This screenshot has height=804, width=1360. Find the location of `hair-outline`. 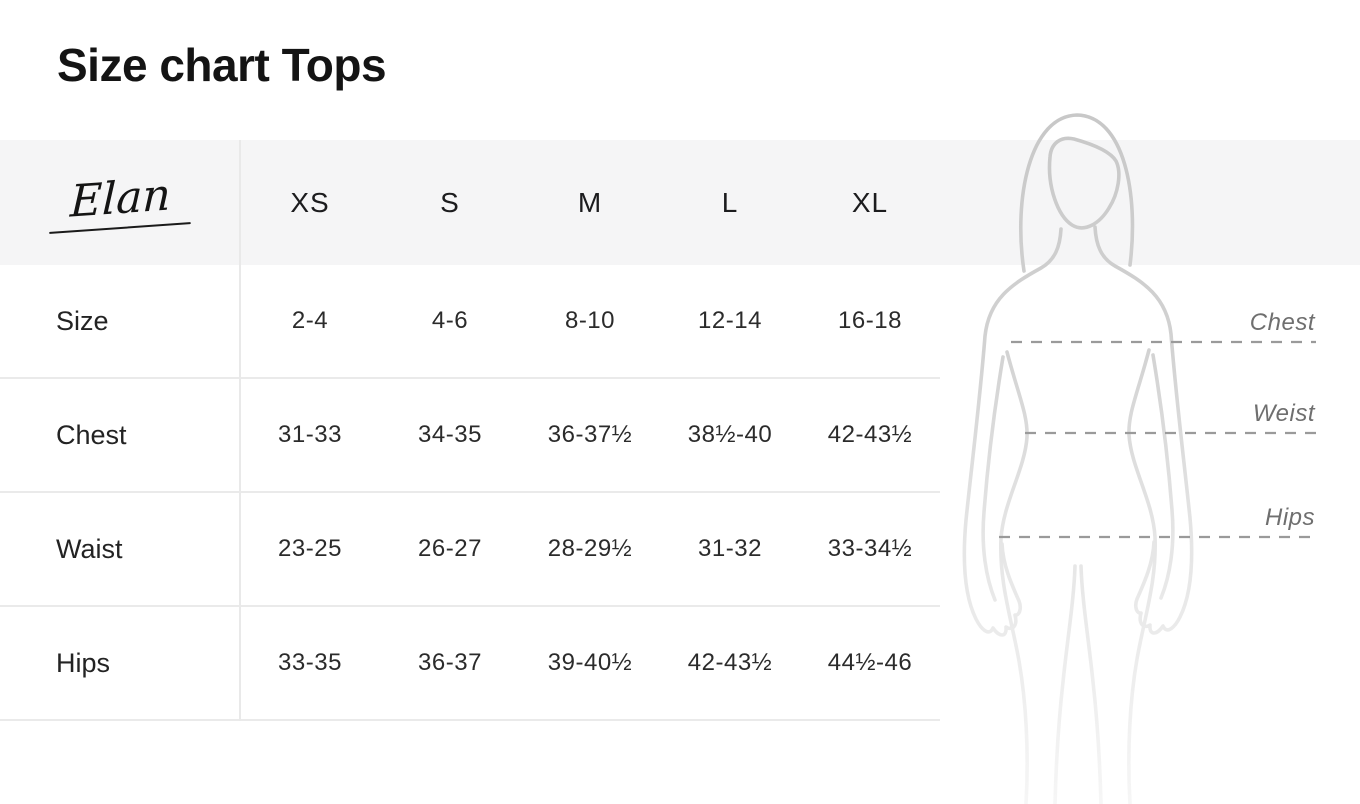

hair-outline is located at coordinates (1076, 193).